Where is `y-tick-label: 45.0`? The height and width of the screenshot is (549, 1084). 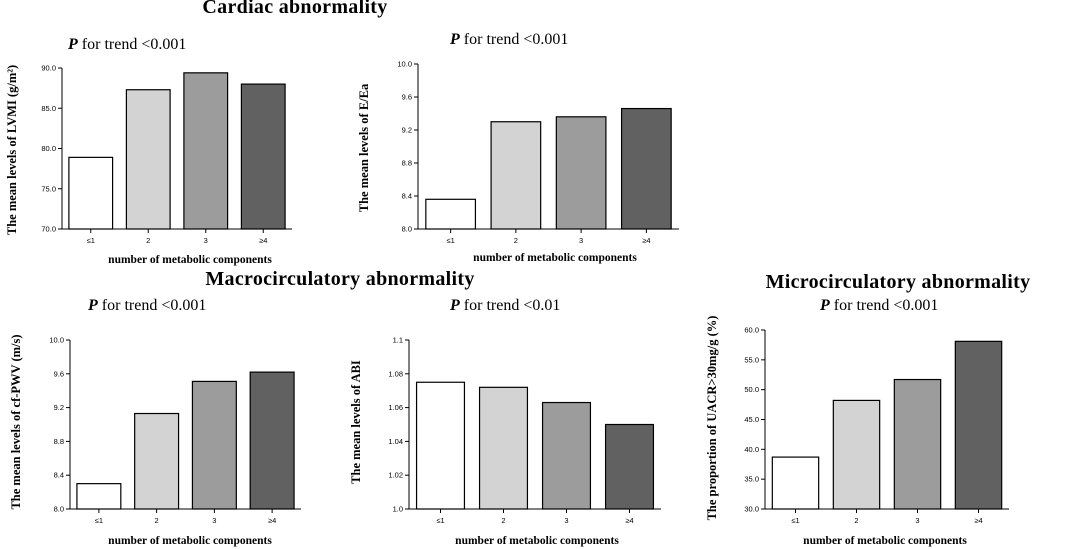
y-tick-label: 45.0 is located at coordinates (751, 419).